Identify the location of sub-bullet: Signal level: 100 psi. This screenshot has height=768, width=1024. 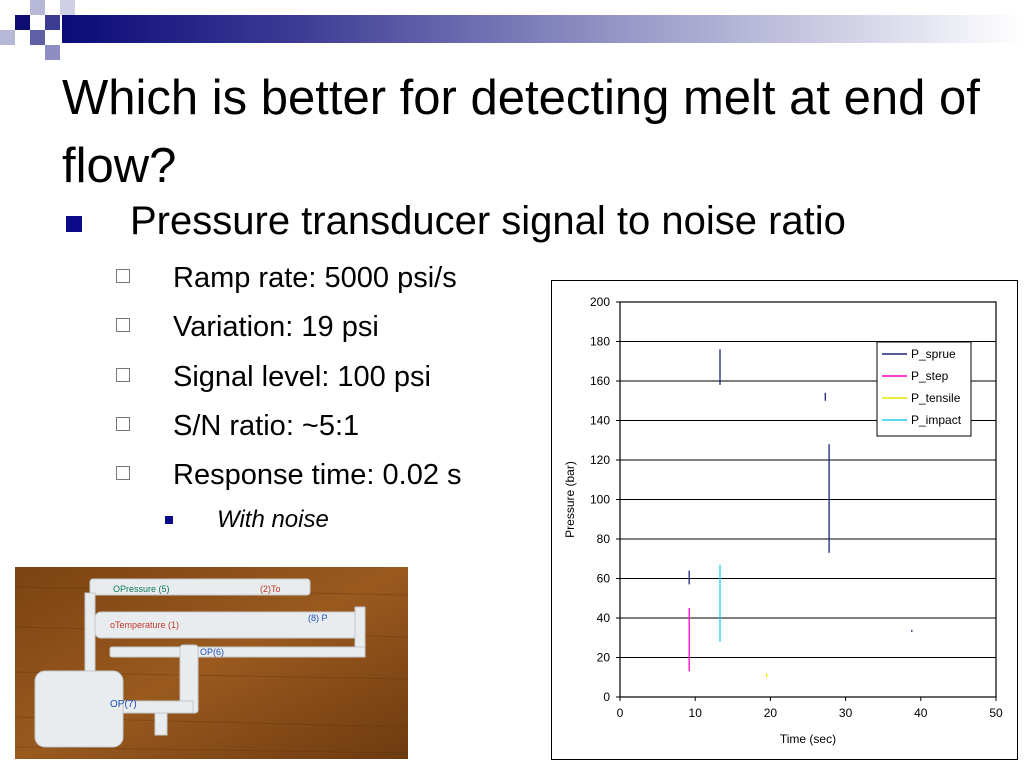
(326, 378).